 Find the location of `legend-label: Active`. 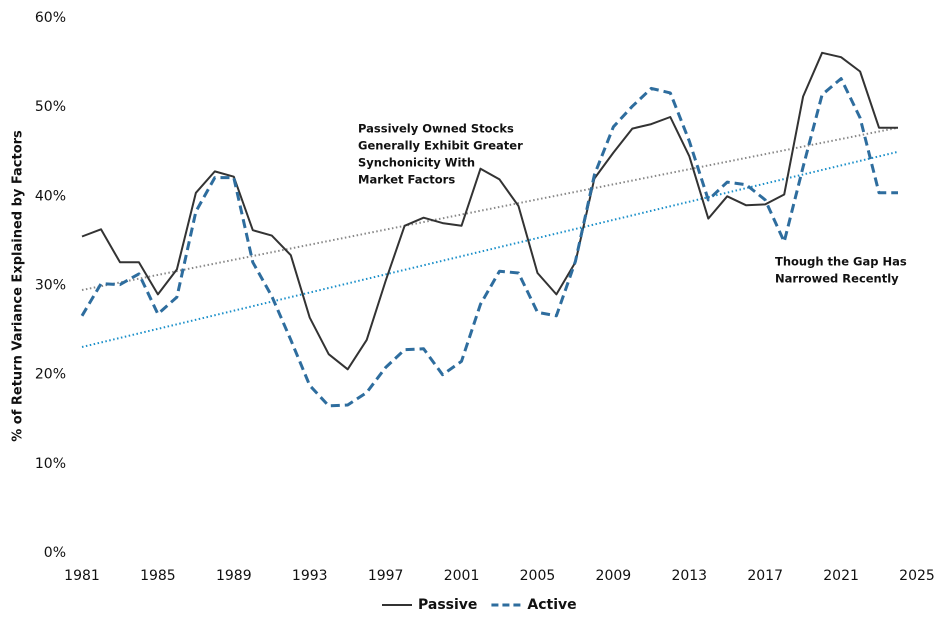

legend-label: Active is located at coordinates (551, 605).